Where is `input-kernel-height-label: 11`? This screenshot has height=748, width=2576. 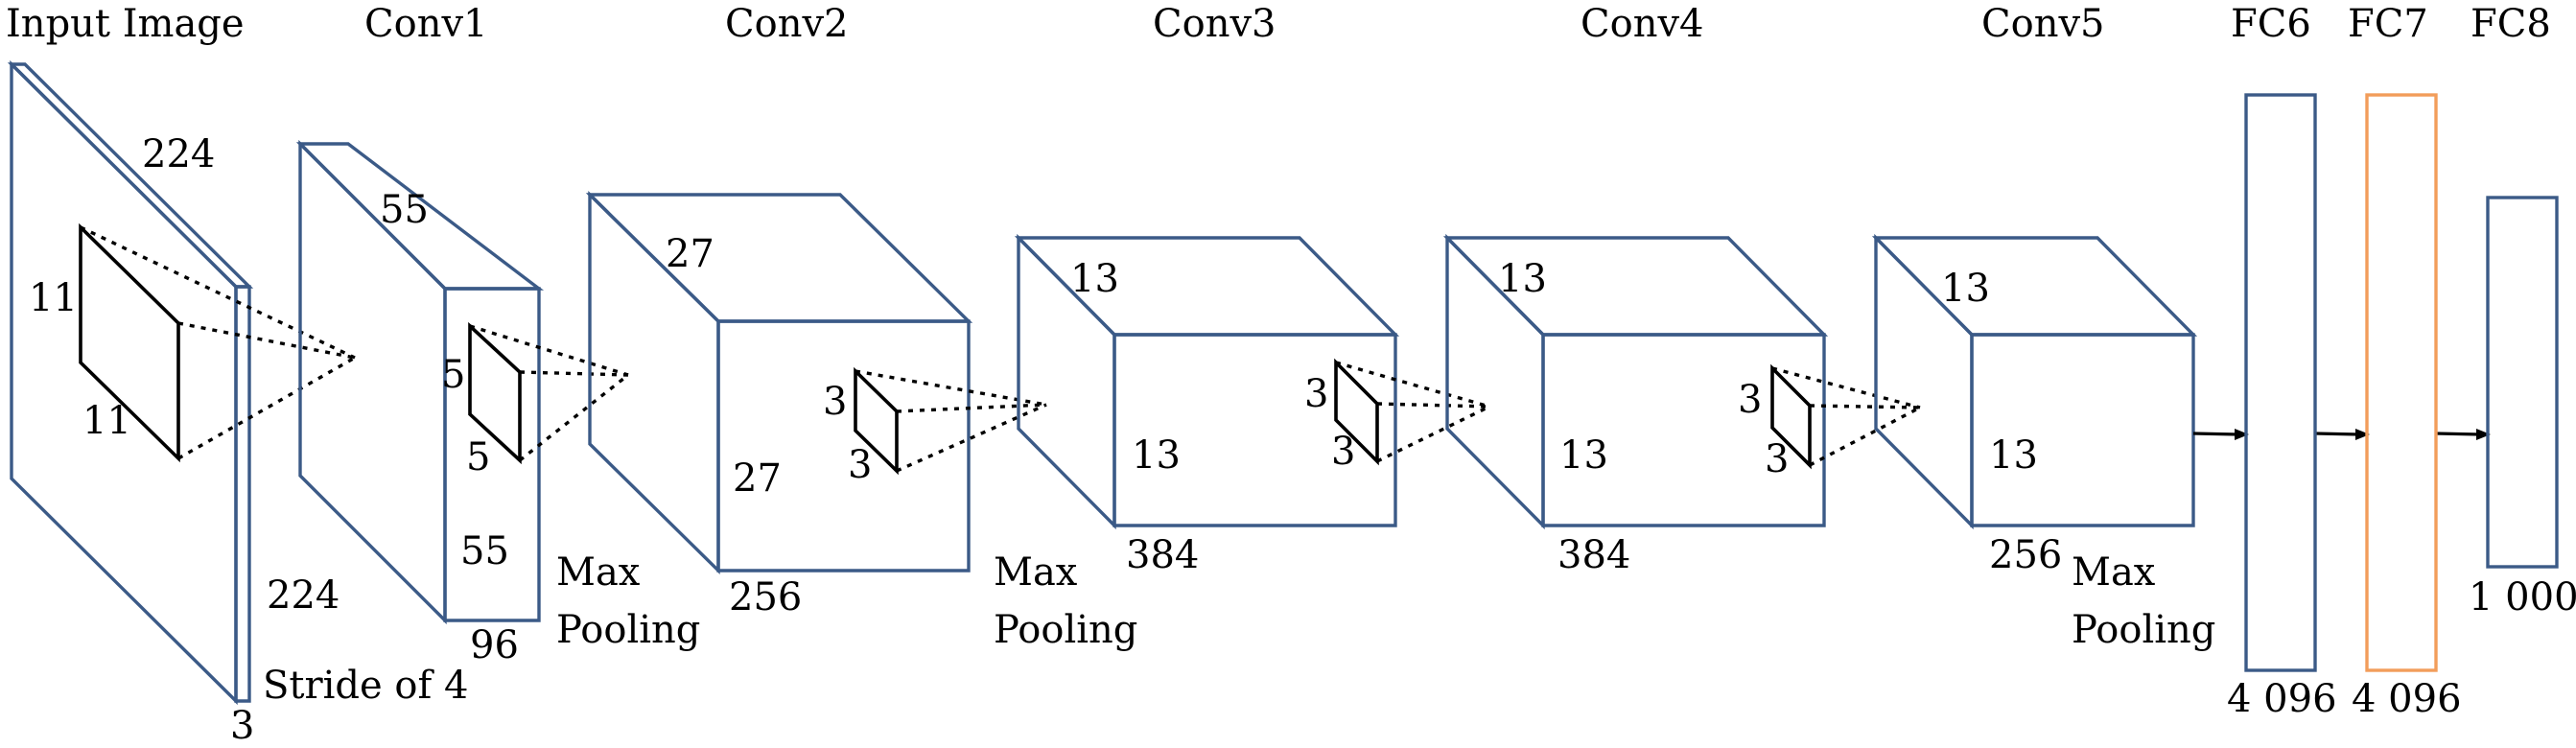 input-kernel-height-label: 11 is located at coordinates (53, 298).